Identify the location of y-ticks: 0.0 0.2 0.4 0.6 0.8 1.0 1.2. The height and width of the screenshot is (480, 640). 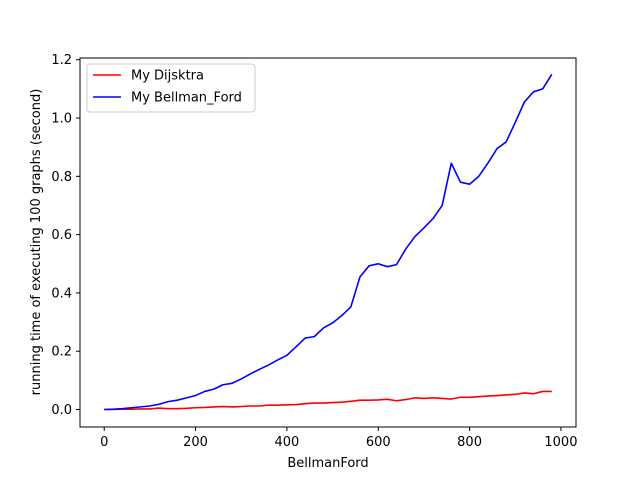
(65, 235).